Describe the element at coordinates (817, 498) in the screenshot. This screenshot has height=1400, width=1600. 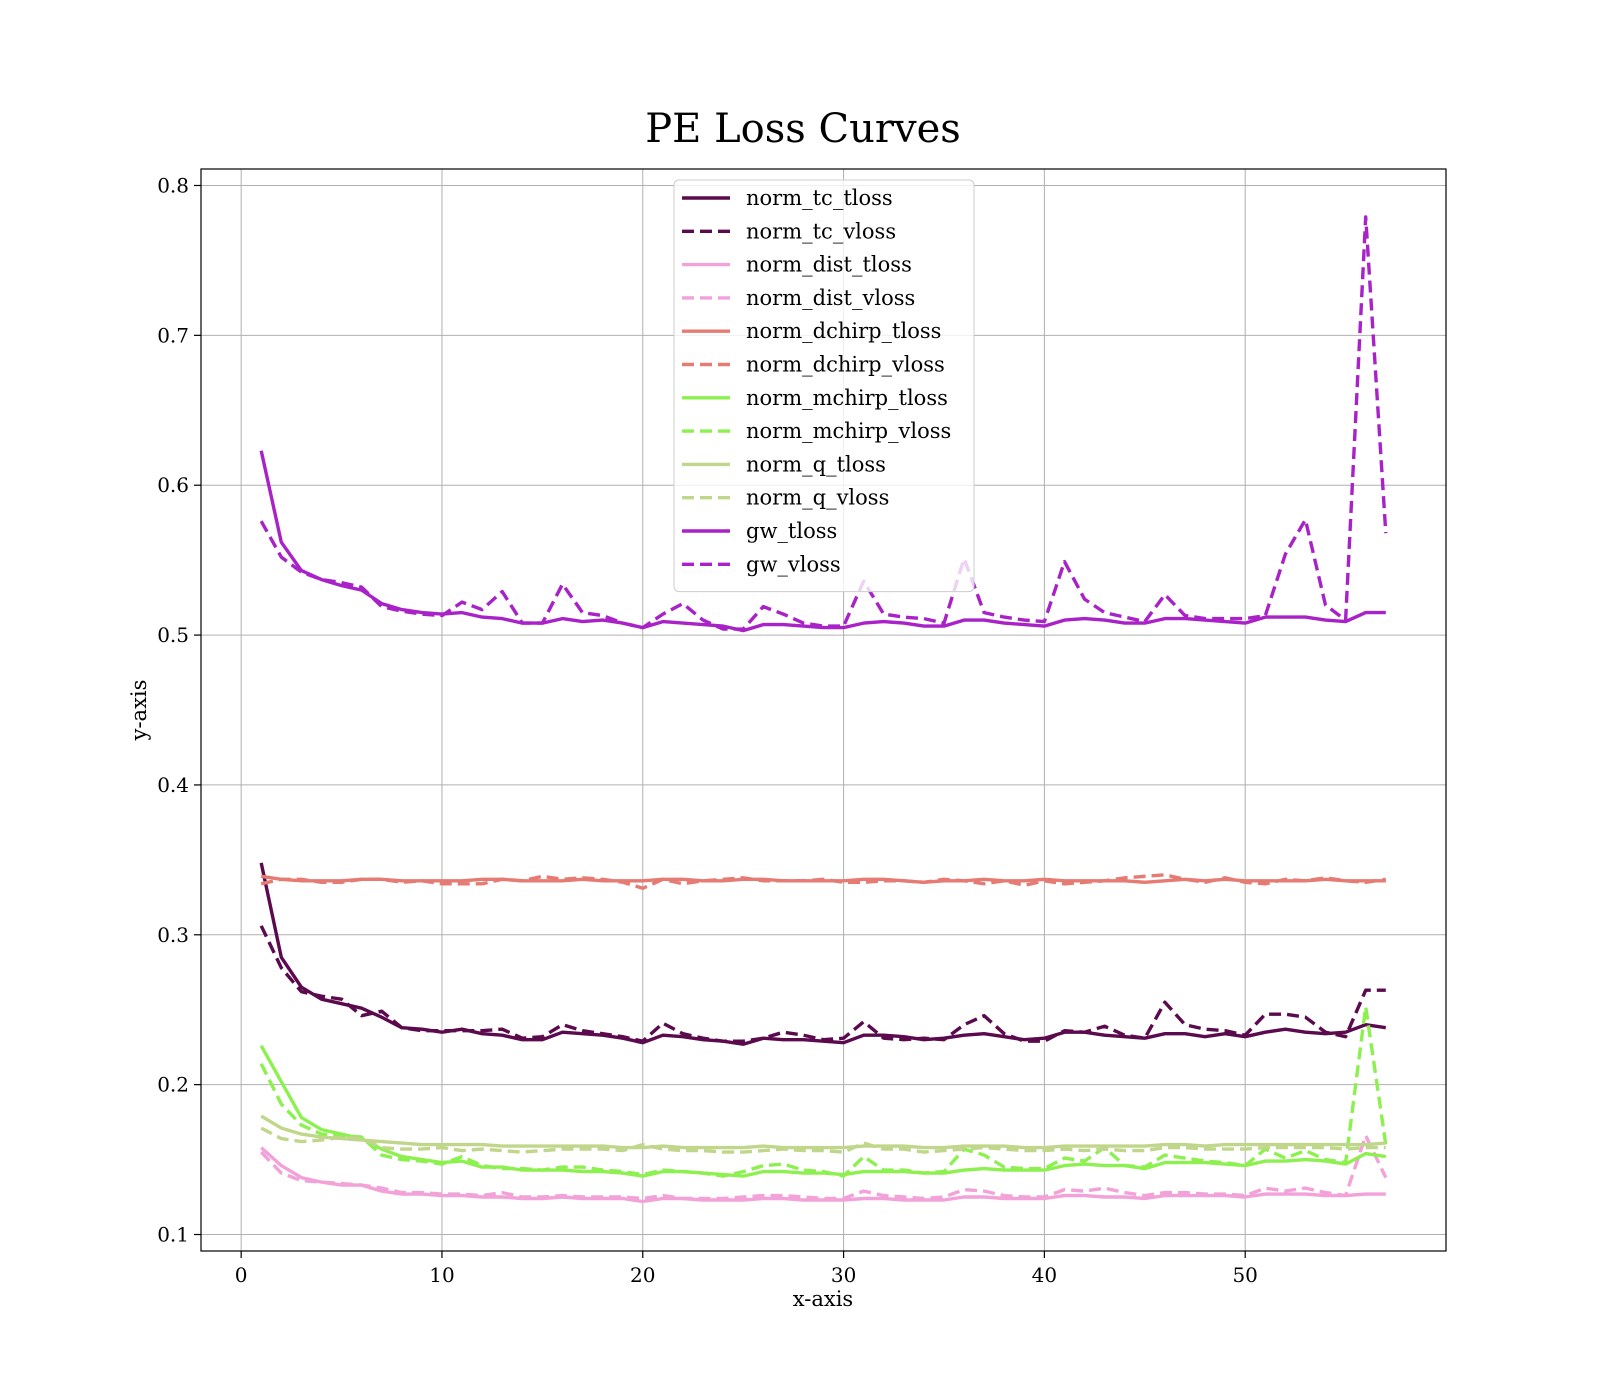
I see `legend-label: norm_q_vloss` at that location.